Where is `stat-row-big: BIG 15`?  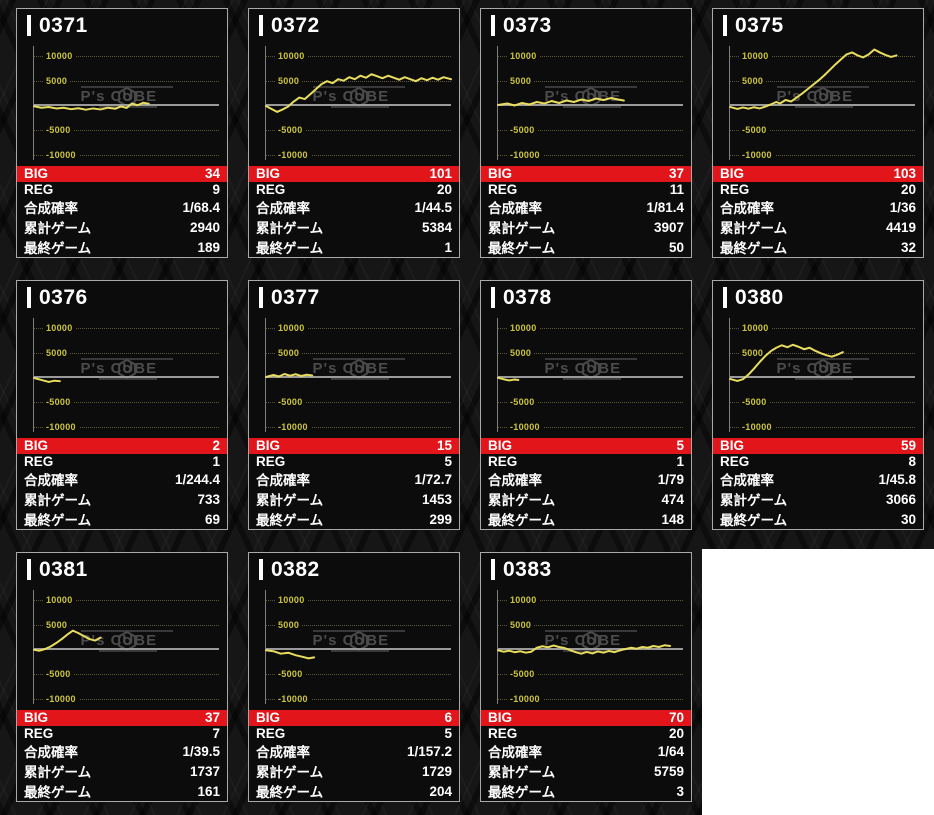
stat-row-big: BIG 15 is located at coordinates (354, 446).